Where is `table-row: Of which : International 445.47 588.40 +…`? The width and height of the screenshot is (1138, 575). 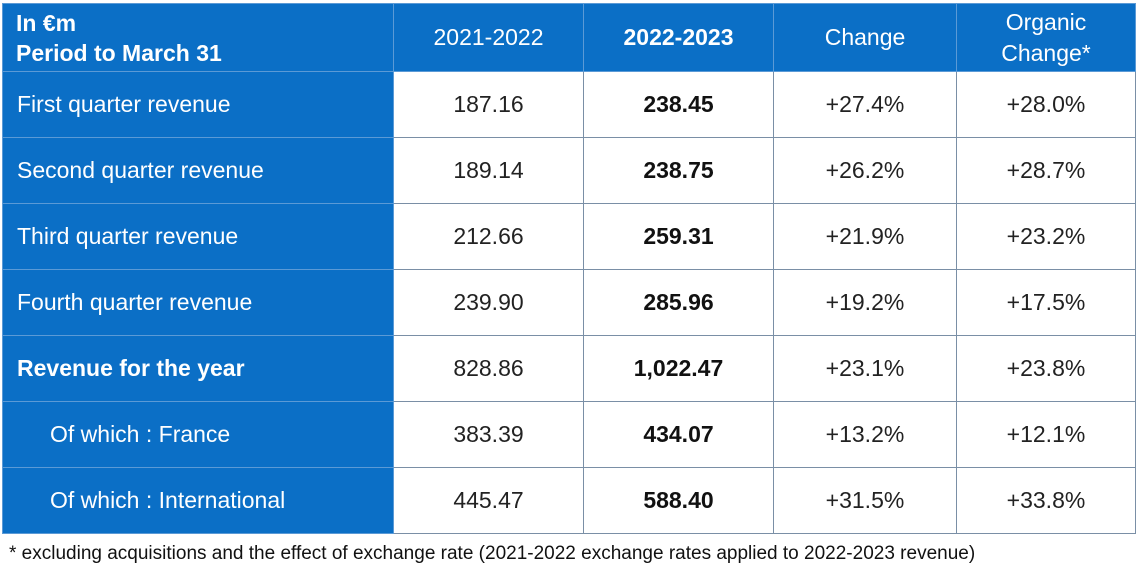
table-row: Of which : International 445.47 588.40 +… is located at coordinates (569, 500).